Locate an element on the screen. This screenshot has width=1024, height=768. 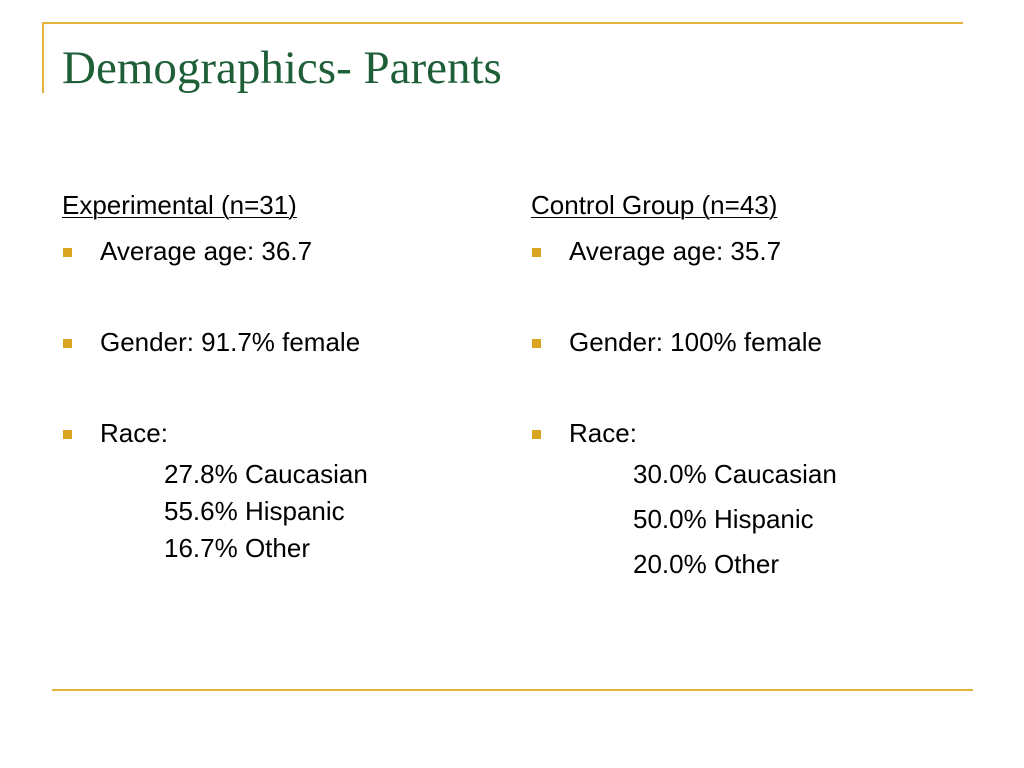
control-heading: Control Group (n=43) is located at coordinates (654, 205).